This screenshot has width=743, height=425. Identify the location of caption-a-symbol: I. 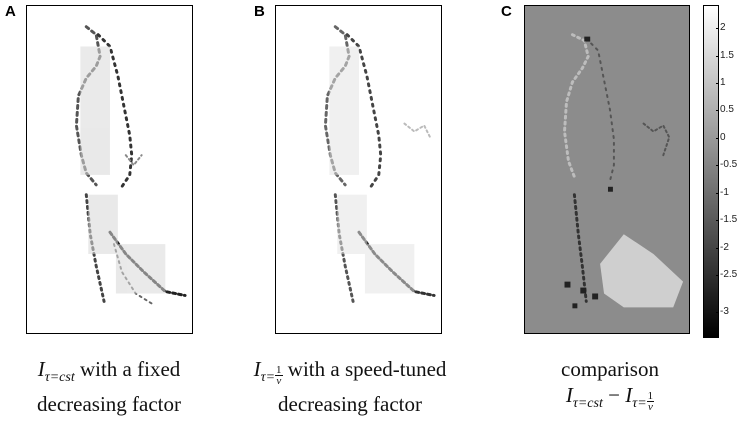
(41, 369).